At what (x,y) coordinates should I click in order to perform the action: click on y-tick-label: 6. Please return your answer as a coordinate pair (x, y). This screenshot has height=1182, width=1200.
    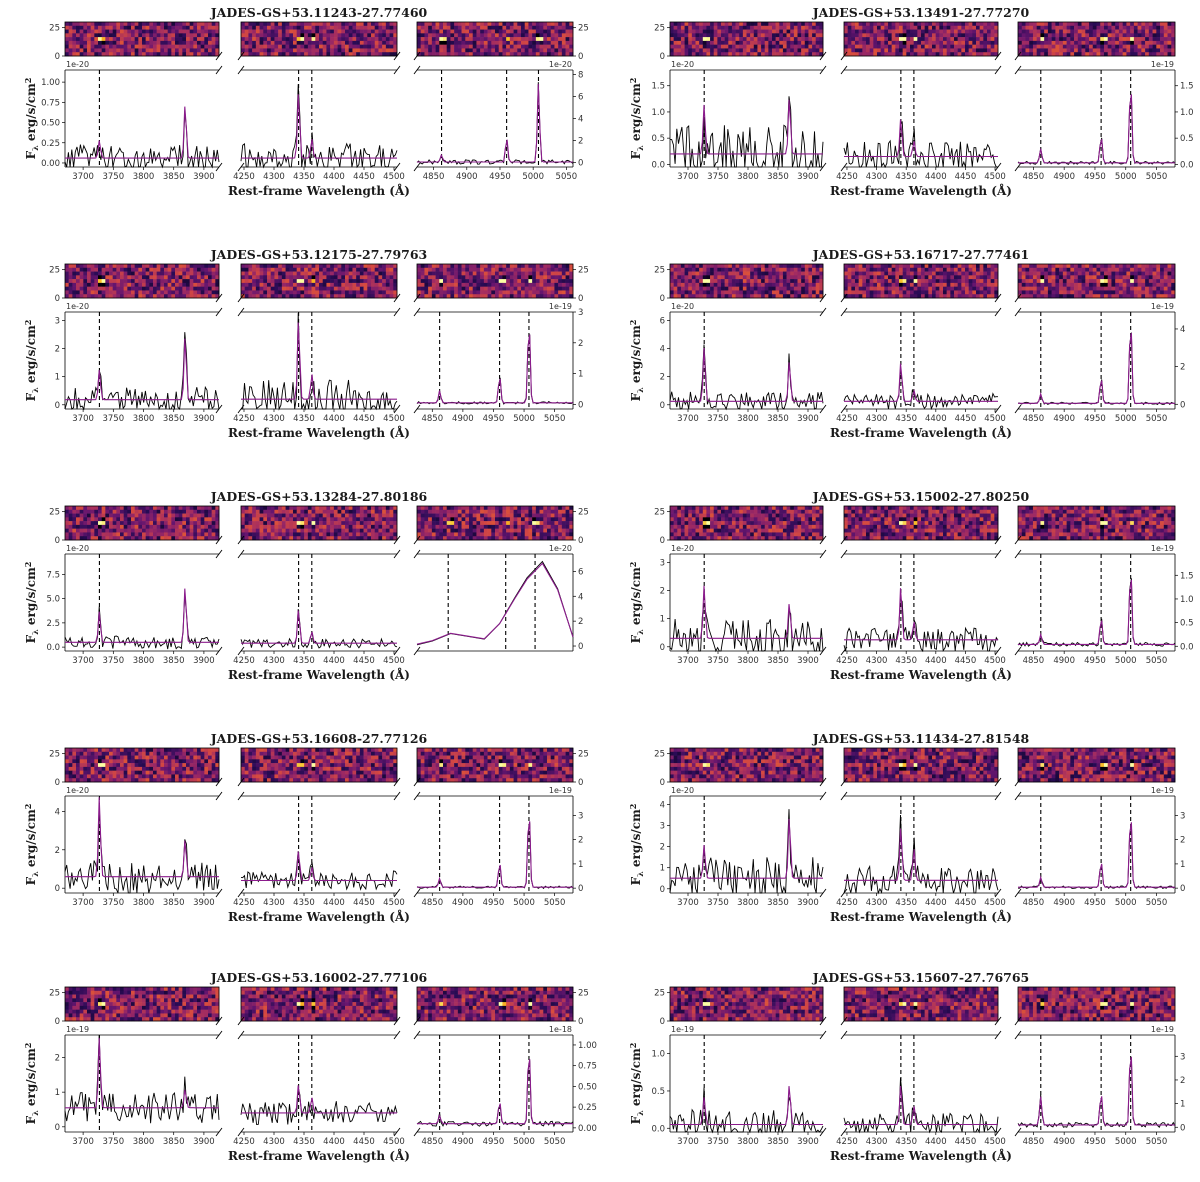
    Looking at the image, I should click on (662, 321).